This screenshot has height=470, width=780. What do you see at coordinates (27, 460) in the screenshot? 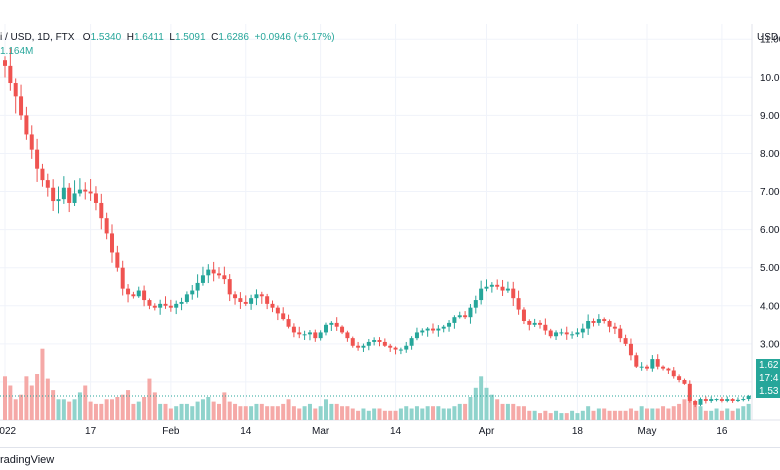
I see `tradingview-brand: radingView` at bounding box center [27, 460].